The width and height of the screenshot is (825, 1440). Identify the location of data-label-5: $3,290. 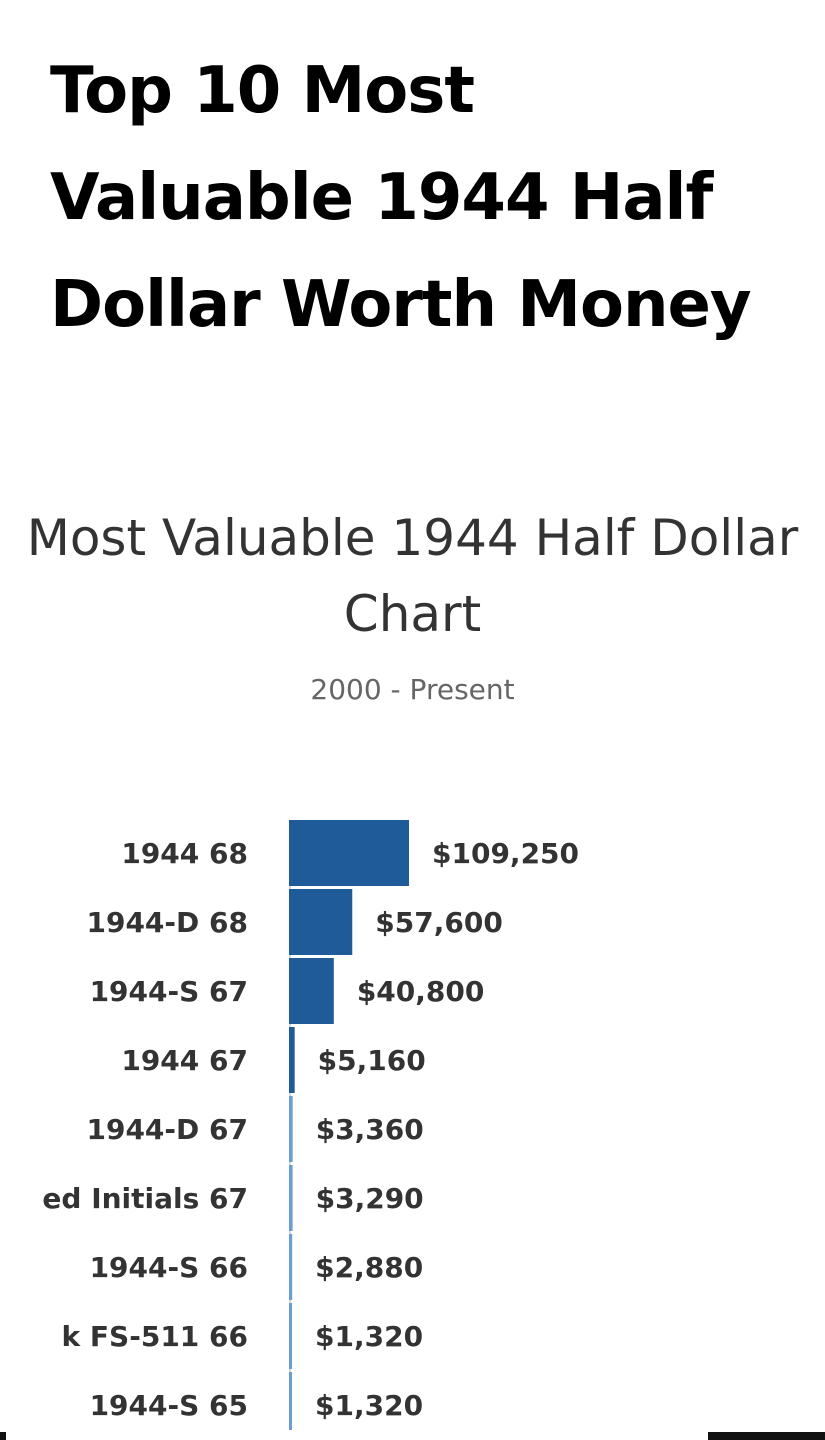
(370, 1198).